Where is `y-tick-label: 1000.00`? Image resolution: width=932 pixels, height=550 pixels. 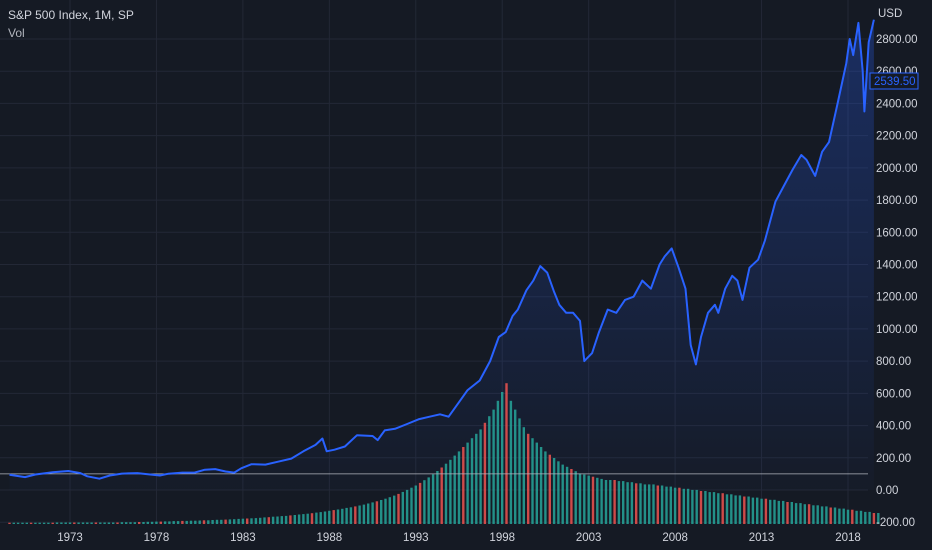 y-tick-label: 1000.00 is located at coordinates (897, 330).